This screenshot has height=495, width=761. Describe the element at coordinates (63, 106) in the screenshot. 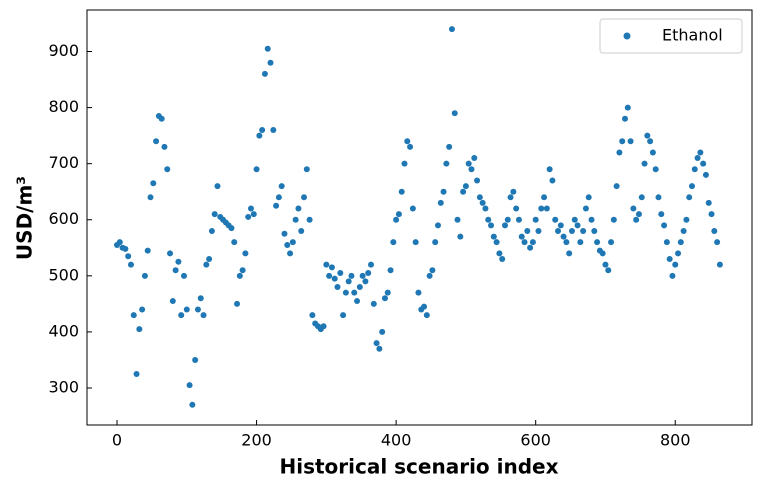

I see `y-tick-label: 800` at that location.